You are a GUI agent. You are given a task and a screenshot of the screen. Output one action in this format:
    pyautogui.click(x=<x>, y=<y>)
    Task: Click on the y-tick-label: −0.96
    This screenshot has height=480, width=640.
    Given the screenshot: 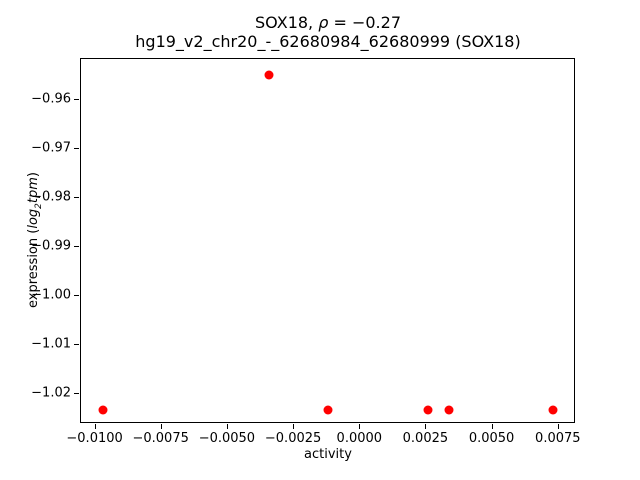 What is the action you would take?
    pyautogui.click(x=51, y=99)
    